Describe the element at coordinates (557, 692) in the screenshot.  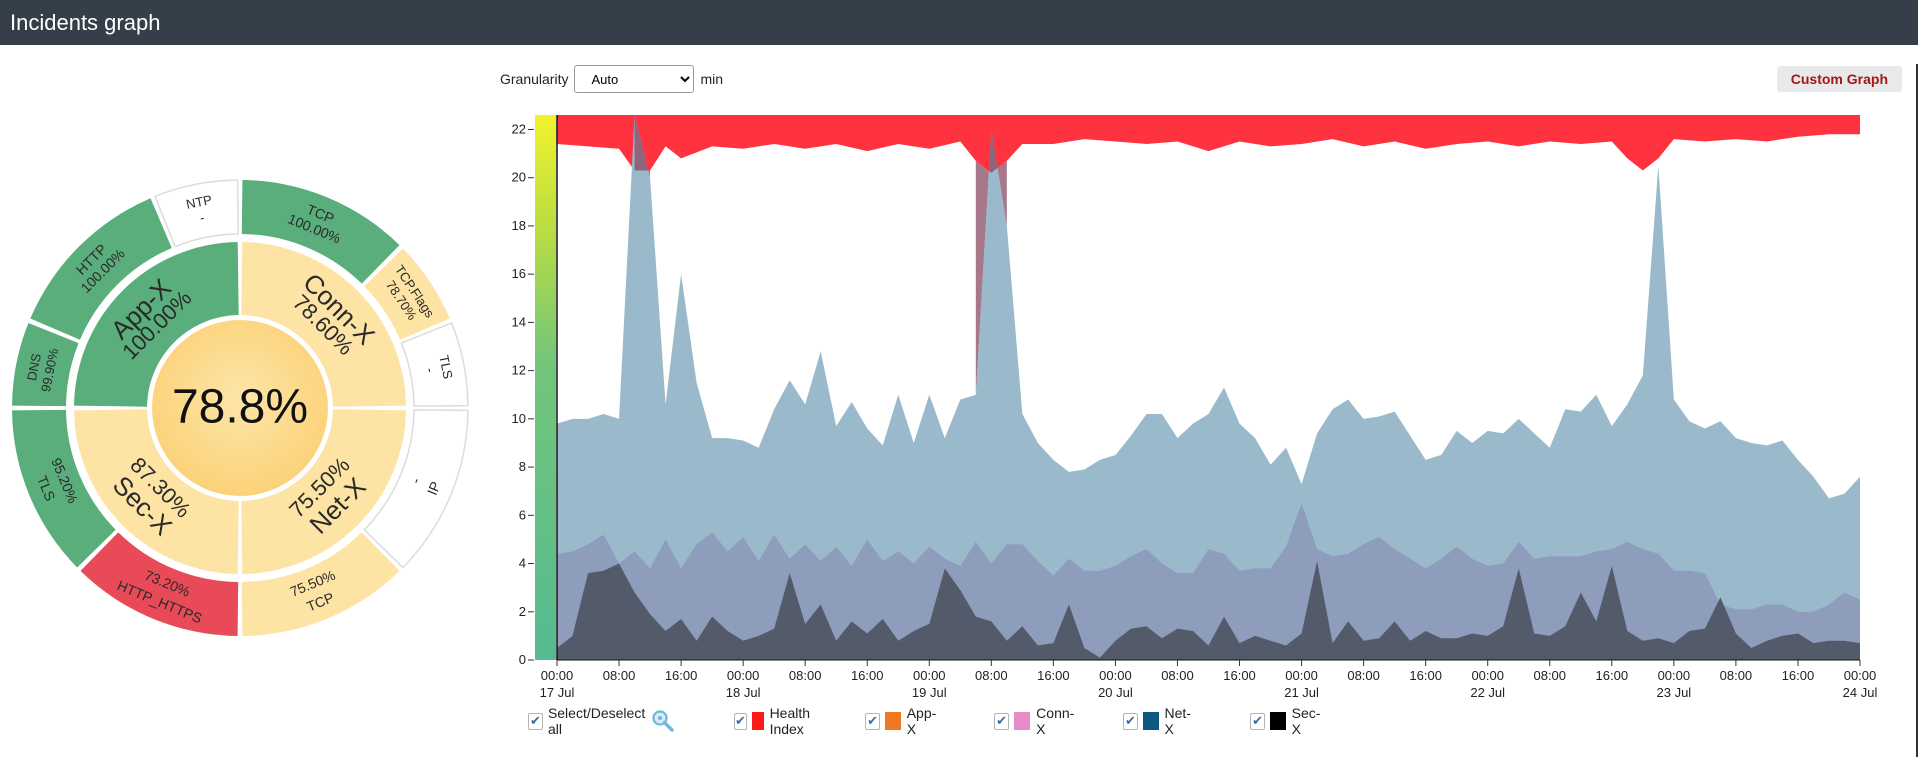
I see `x-tick-date-label: 17 Jul` at that location.